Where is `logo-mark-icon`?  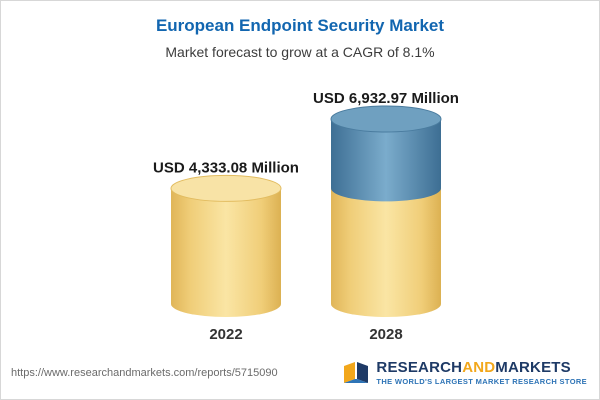 logo-mark-icon is located at coordinates (356, 372).